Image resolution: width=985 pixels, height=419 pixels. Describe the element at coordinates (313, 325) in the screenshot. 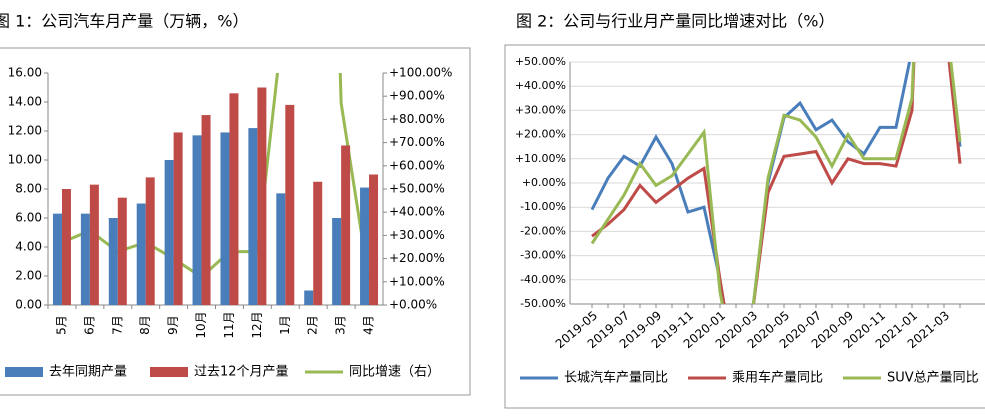

I see `x-tick-label: 2月` at that location.